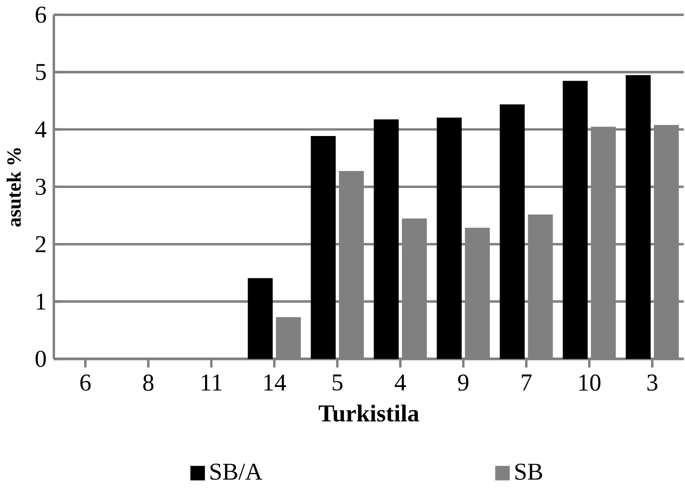  I want to click on y-axis-title: asutek %, so click(13, 187).